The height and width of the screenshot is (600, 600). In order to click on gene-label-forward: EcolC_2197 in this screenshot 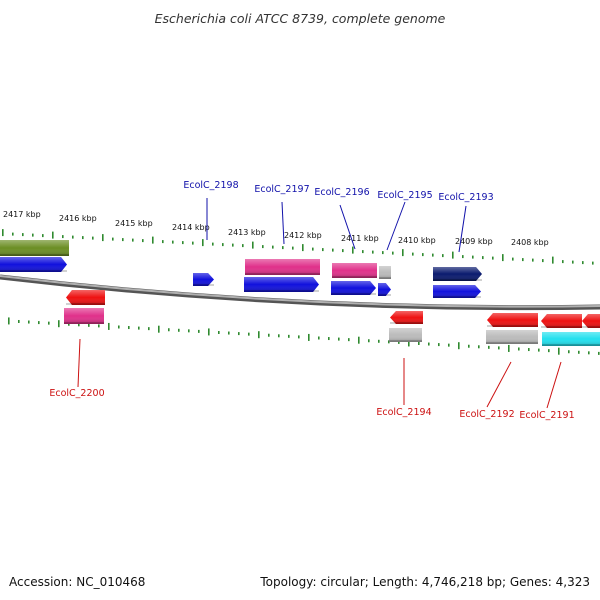, I will do `click(281, 189)`.